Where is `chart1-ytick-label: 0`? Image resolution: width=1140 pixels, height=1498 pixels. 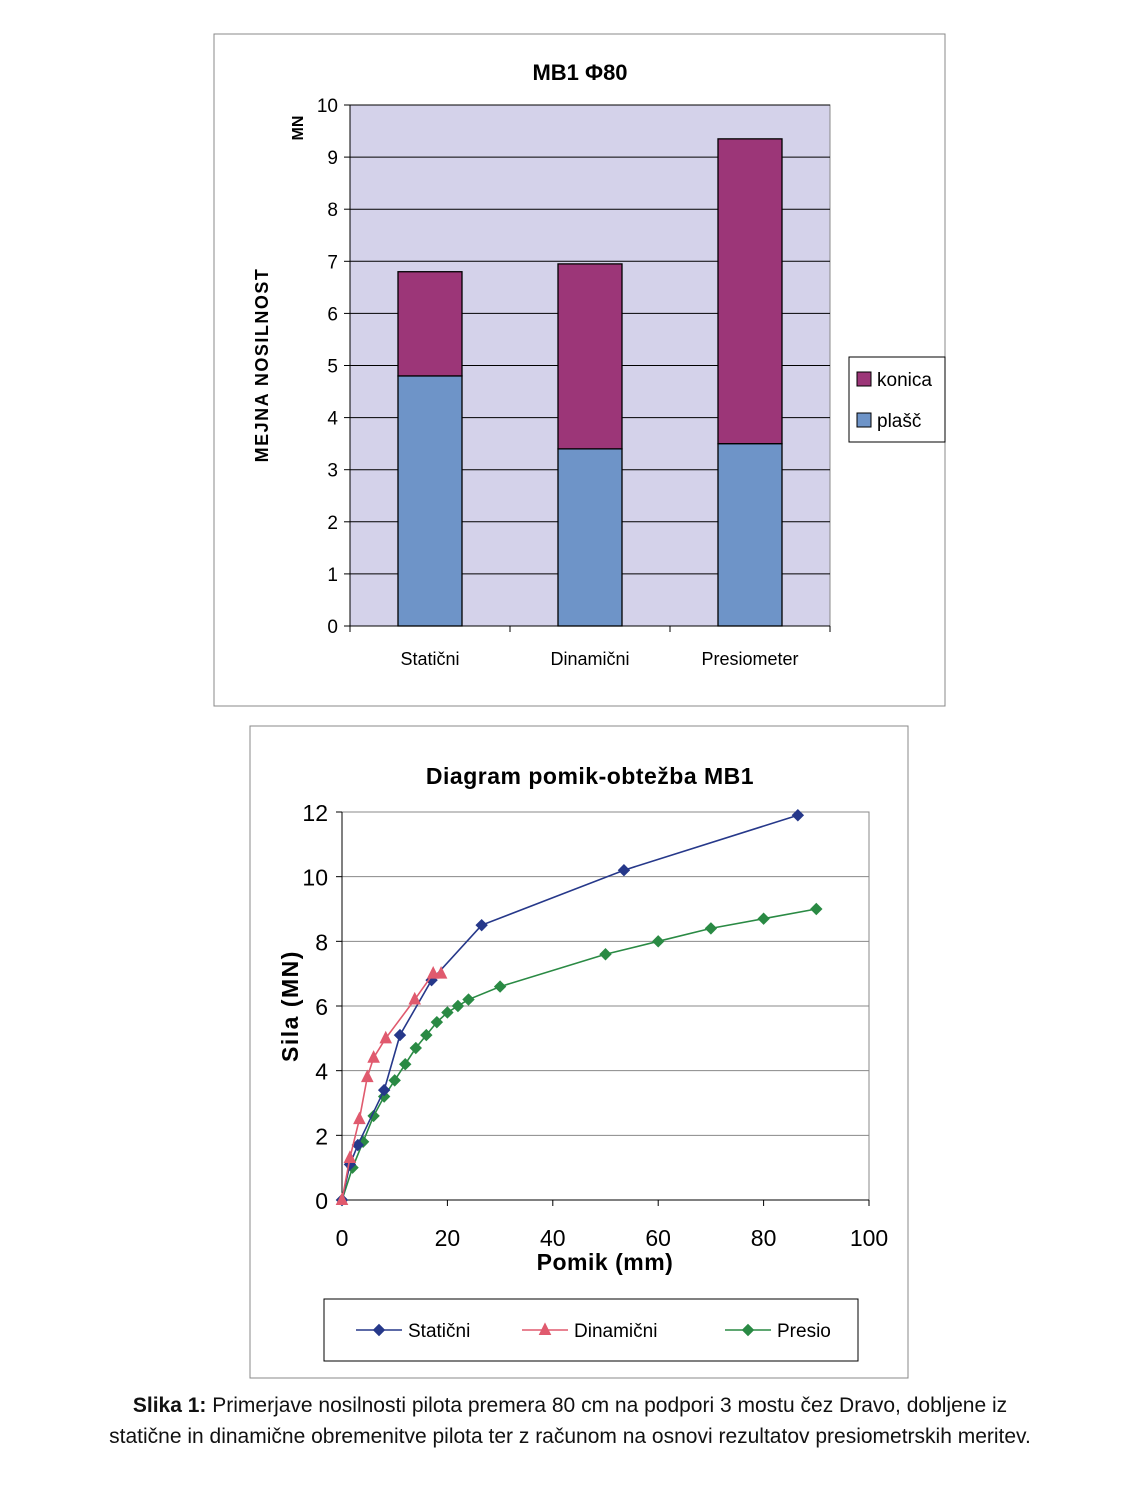
chart1-ytick-label: 0 is located at coordinates (332, 627).